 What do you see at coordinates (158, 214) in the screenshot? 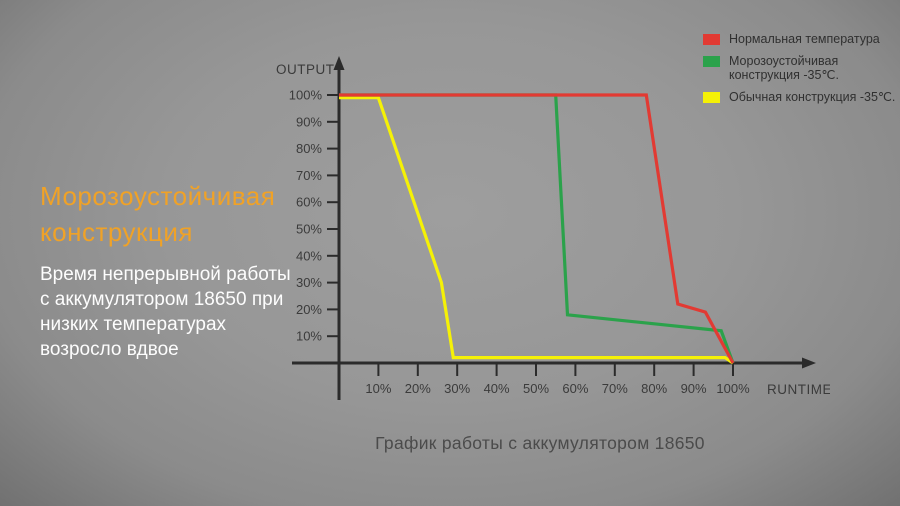
I see `intro-heading: Морозоустойчивая конструкция` at bounding box center [158, 214].